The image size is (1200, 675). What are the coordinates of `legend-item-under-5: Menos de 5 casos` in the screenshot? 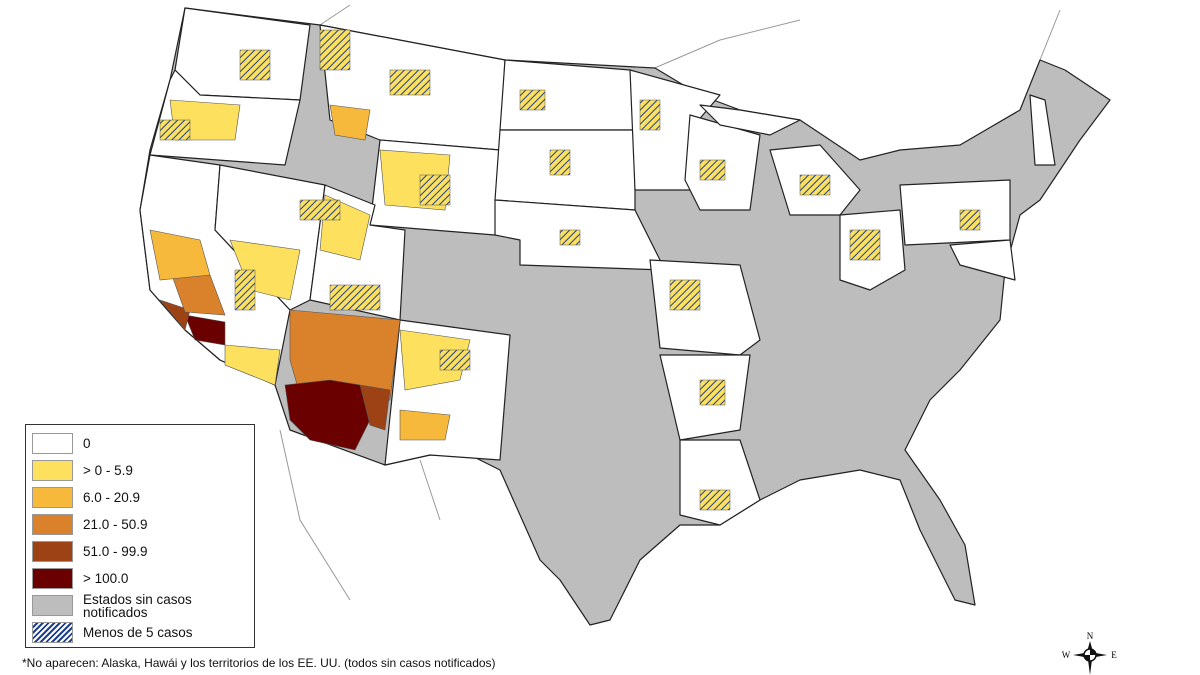 It's located at (140, 632).